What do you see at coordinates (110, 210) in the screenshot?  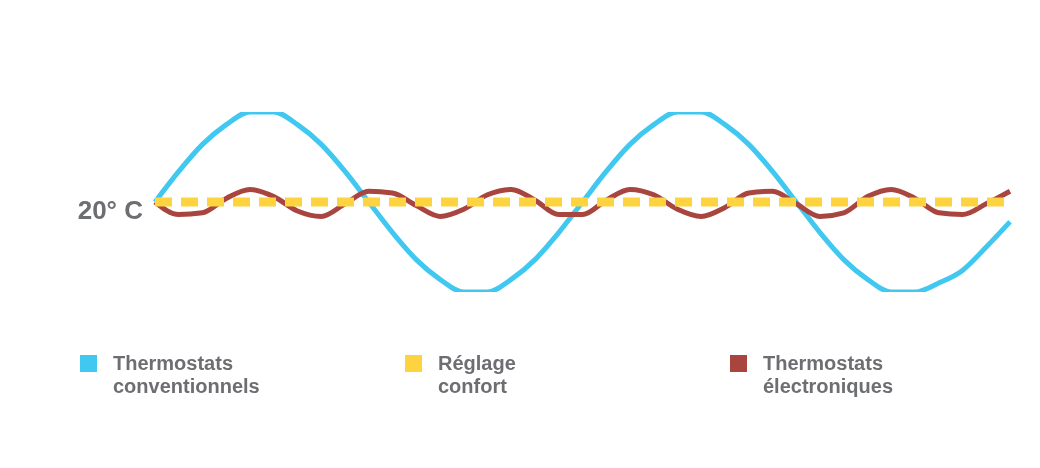 I see `text: 20° C` at bounding box center [110, 210].